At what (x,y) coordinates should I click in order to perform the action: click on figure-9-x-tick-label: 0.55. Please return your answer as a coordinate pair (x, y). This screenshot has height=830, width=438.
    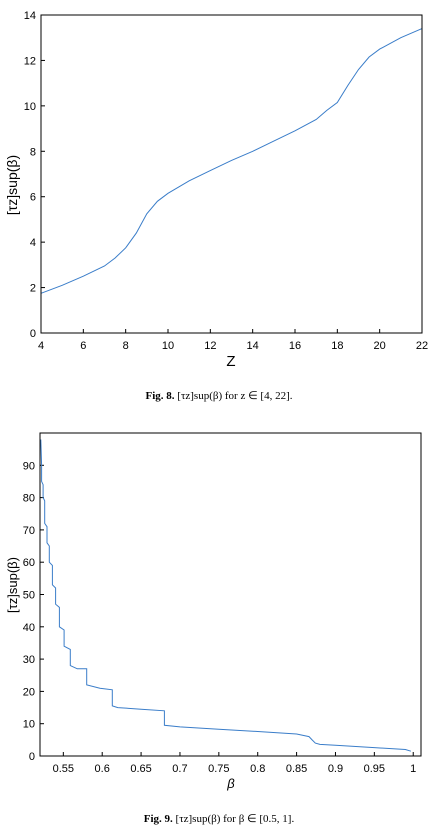
    Looking at the image, I should click on (63, 769).